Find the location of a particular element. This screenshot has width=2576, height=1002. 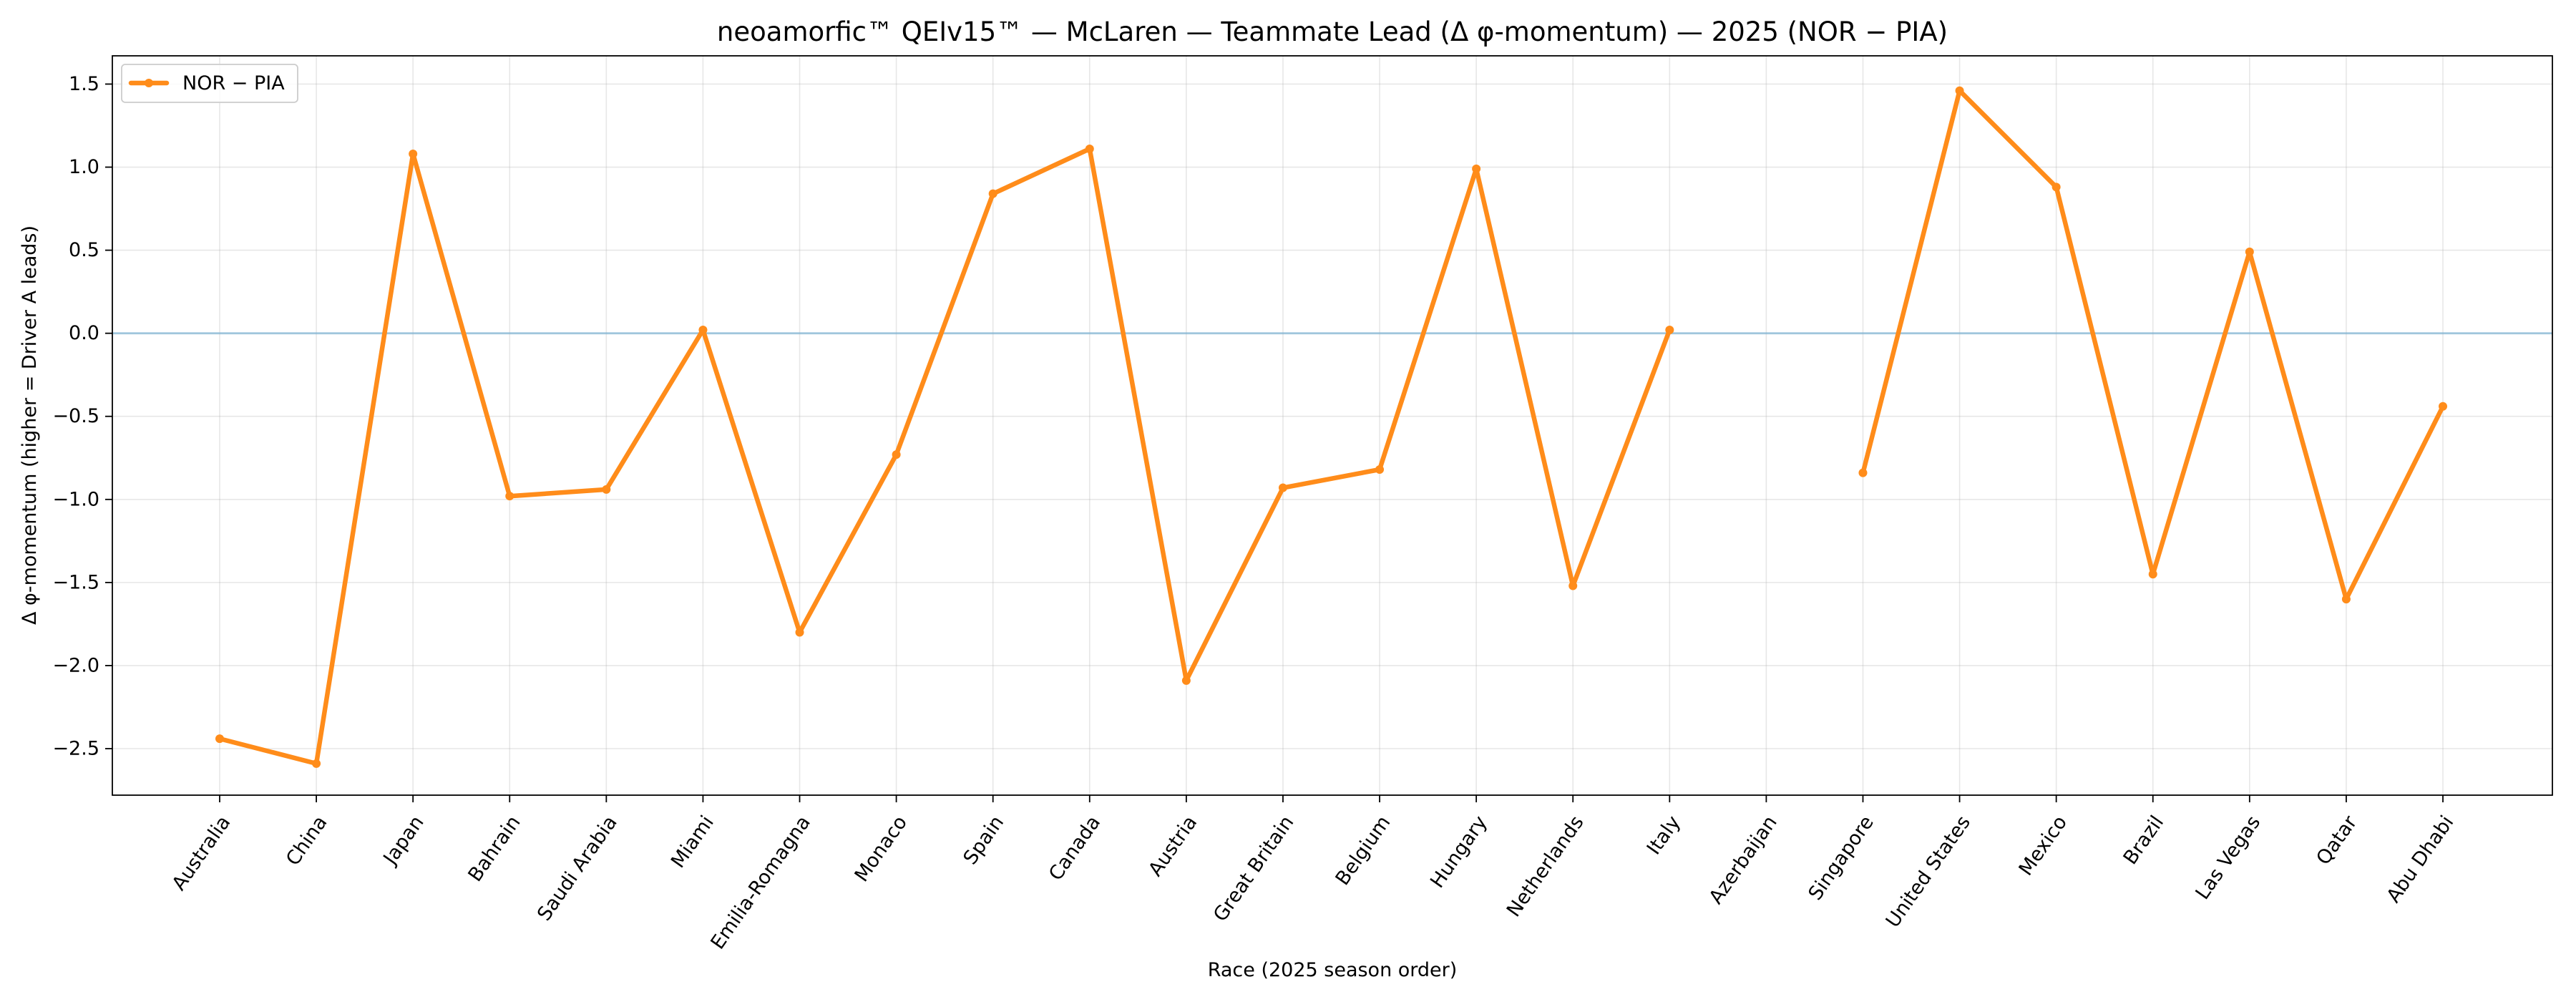

legend: NOR − PIA is located at coordinates (209, 84).